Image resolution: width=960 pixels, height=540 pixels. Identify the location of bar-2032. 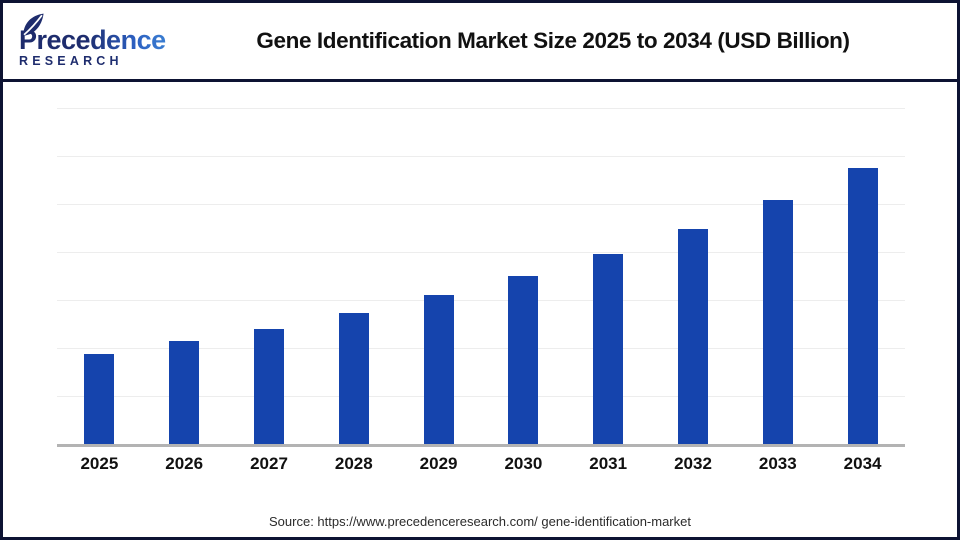
(693, 336).